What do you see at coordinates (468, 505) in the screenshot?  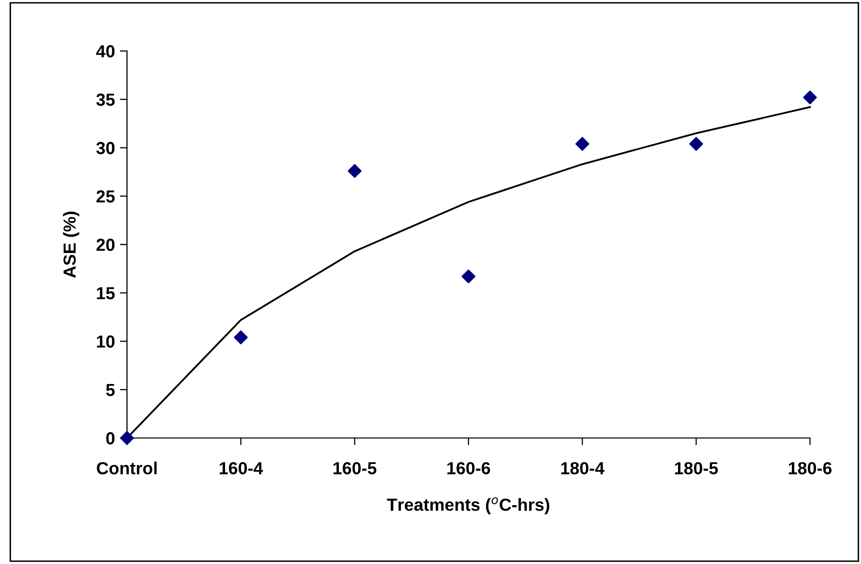 I see `x-axis-title: Treatments ($^{o}$C-hrs)` at bounding box center [468, 505].